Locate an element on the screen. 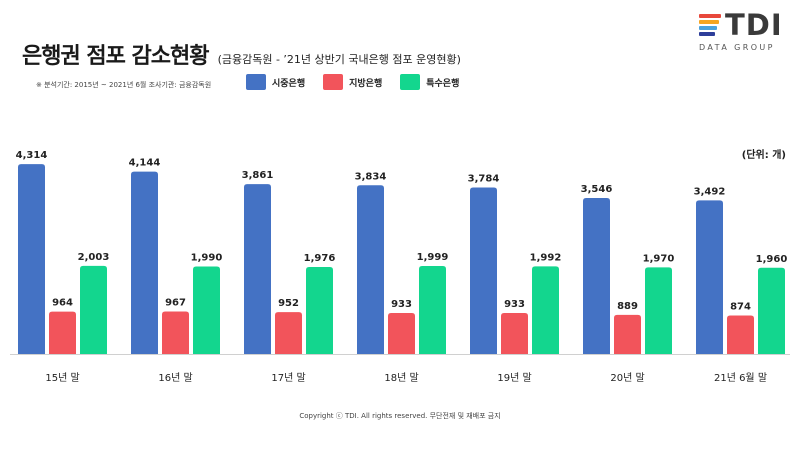 This screenshot has height=450, width=800. data-label-2-5: 1,970 is located at coordinates (659, 258).